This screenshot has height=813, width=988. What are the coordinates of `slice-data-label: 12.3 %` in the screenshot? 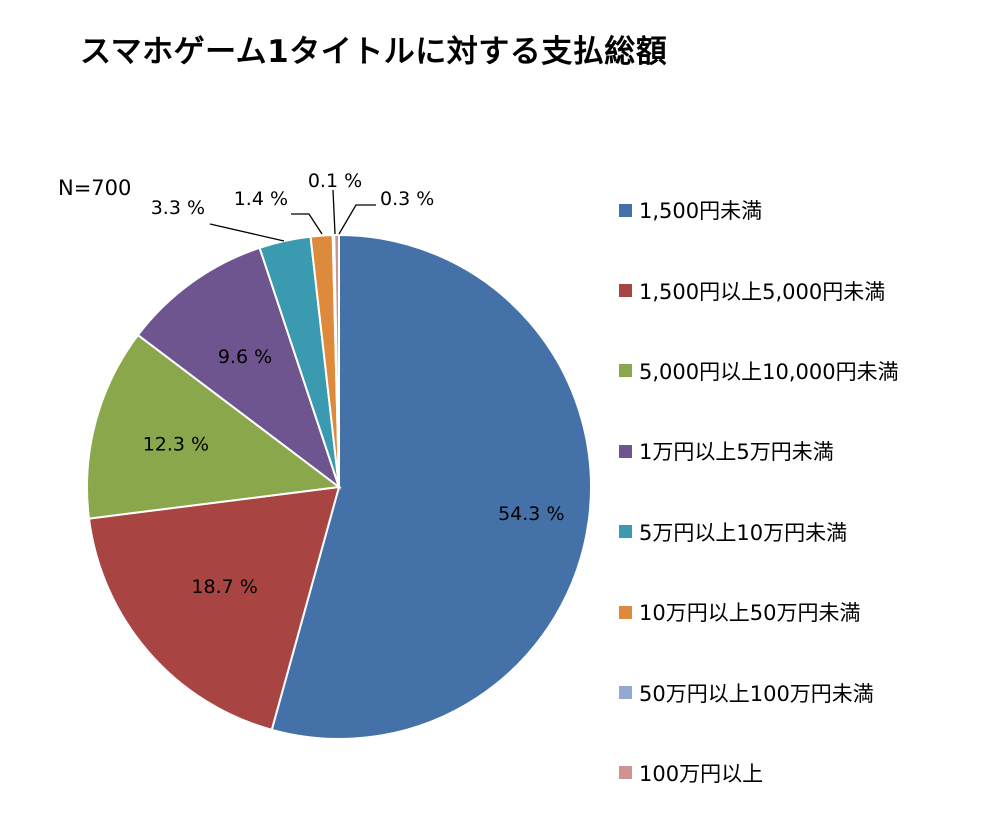 It's located at (176, 445).